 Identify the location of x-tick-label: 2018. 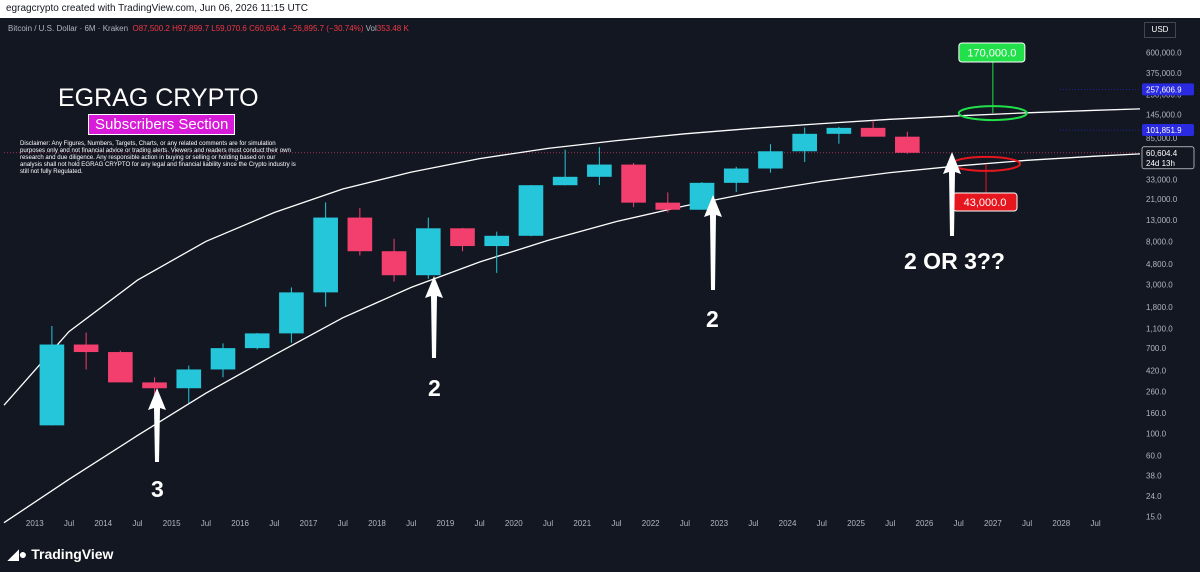
(377, 523).